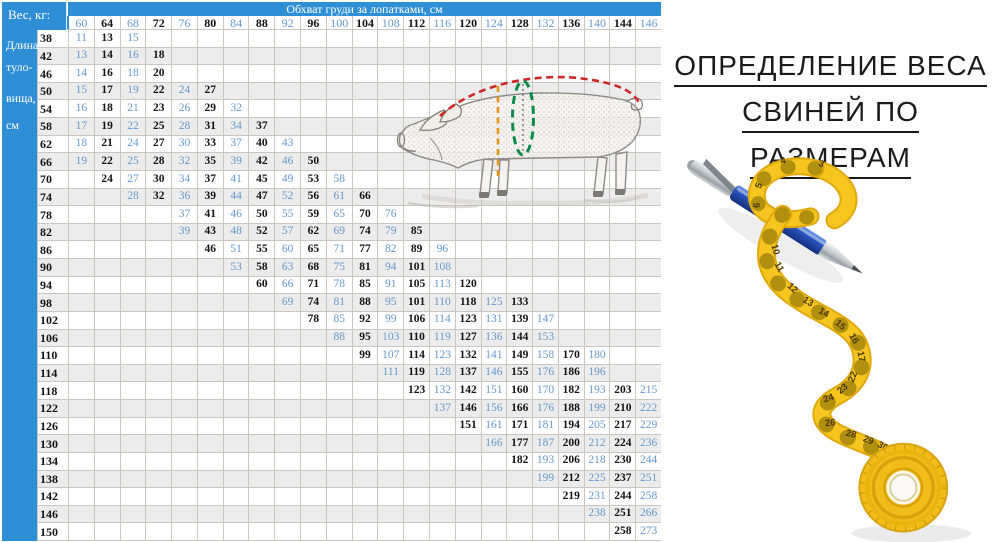 This screenshot has width=1000, height=542. Describe the element at coordinates (649, 426) in the screenshot. I see `weight-cell: 229` at that location.